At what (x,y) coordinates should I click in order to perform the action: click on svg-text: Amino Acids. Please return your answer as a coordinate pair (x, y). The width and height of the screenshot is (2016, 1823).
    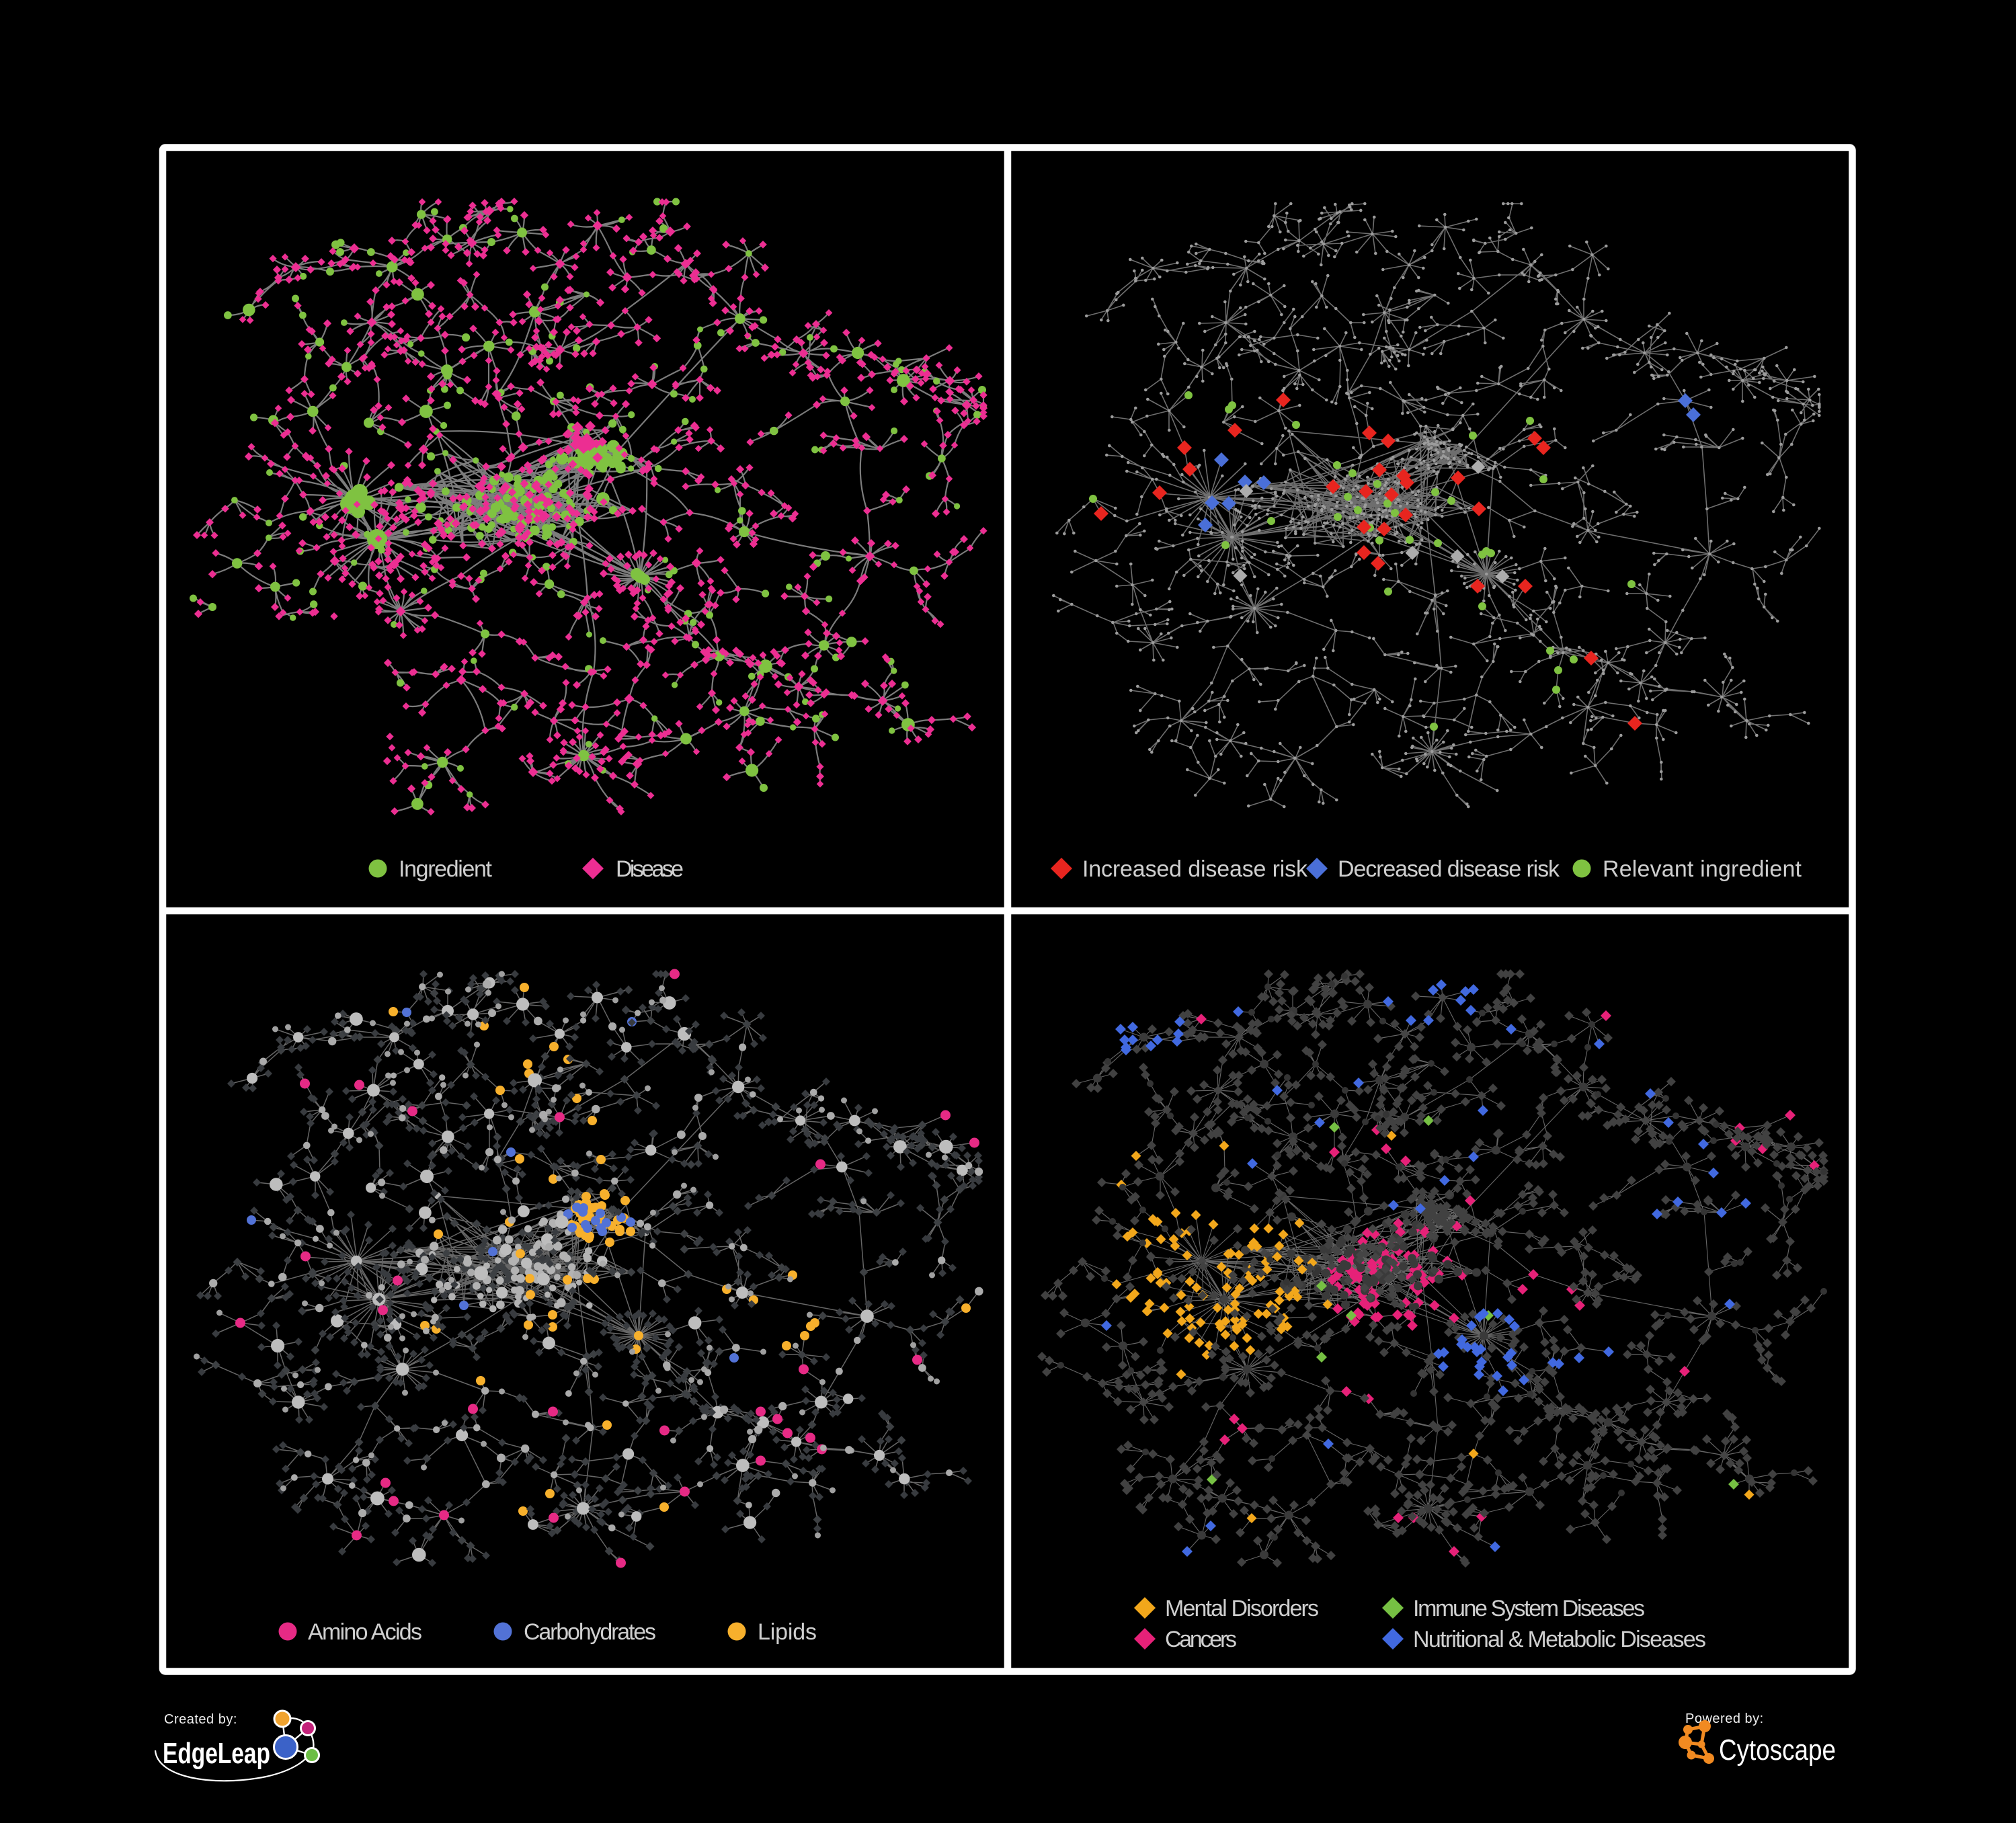
    Looking at the image, I should click on (365, 1632).